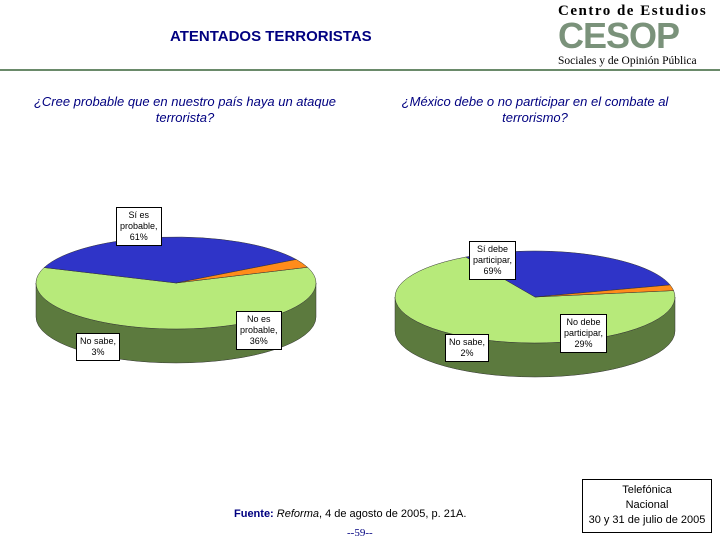 The width and height of the screenshot is (720, 540). Describe the element at coordinates (98, 347) in the screenshot. I see `chart-1-label-nosabe: No sabe, 3%` at that location.